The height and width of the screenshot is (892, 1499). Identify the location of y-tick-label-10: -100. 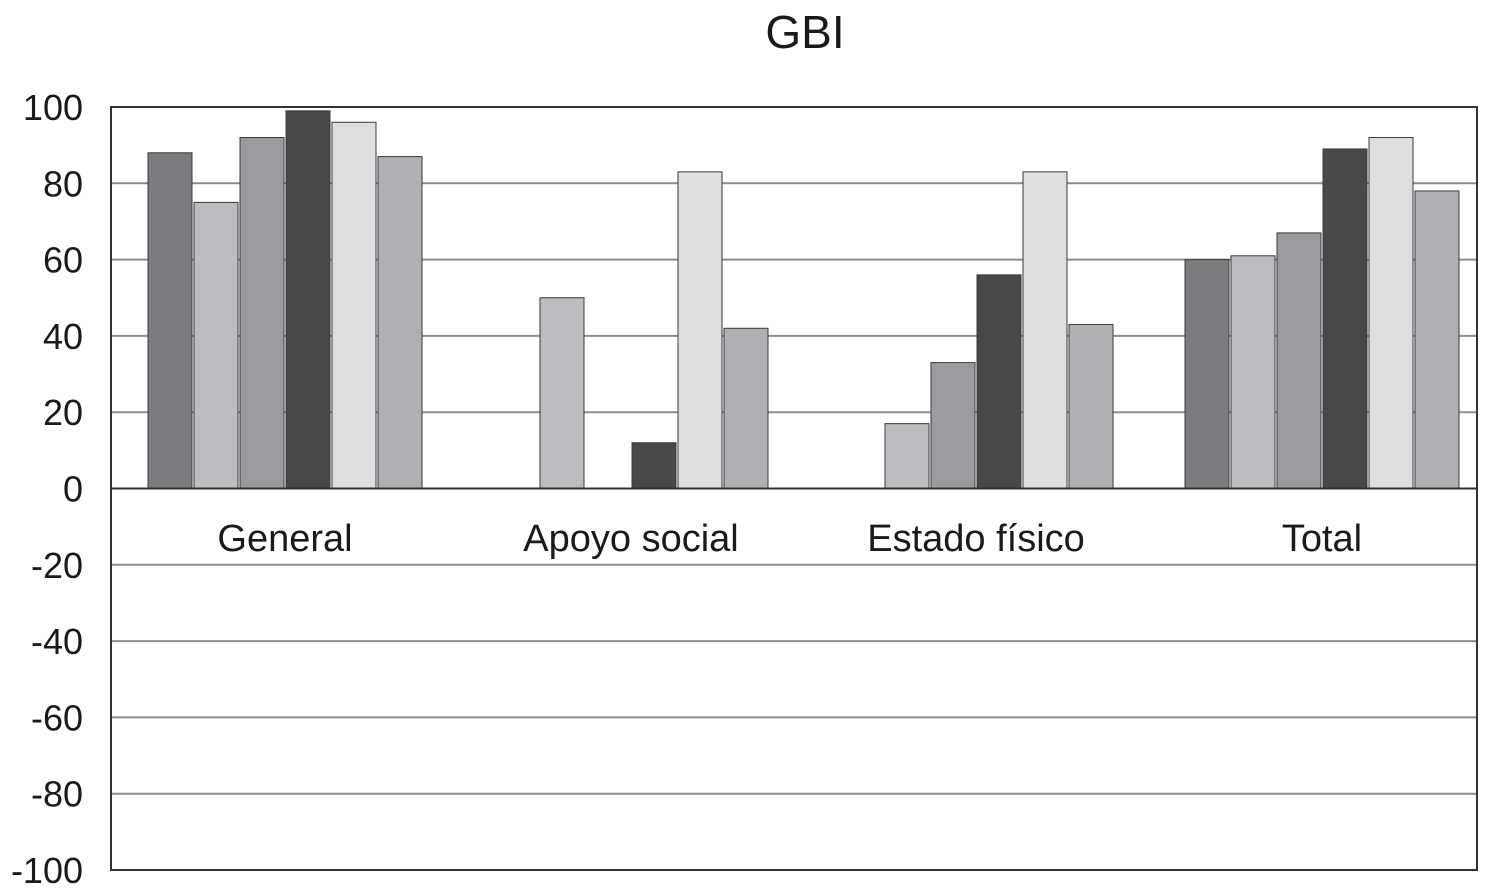
(47, 870).